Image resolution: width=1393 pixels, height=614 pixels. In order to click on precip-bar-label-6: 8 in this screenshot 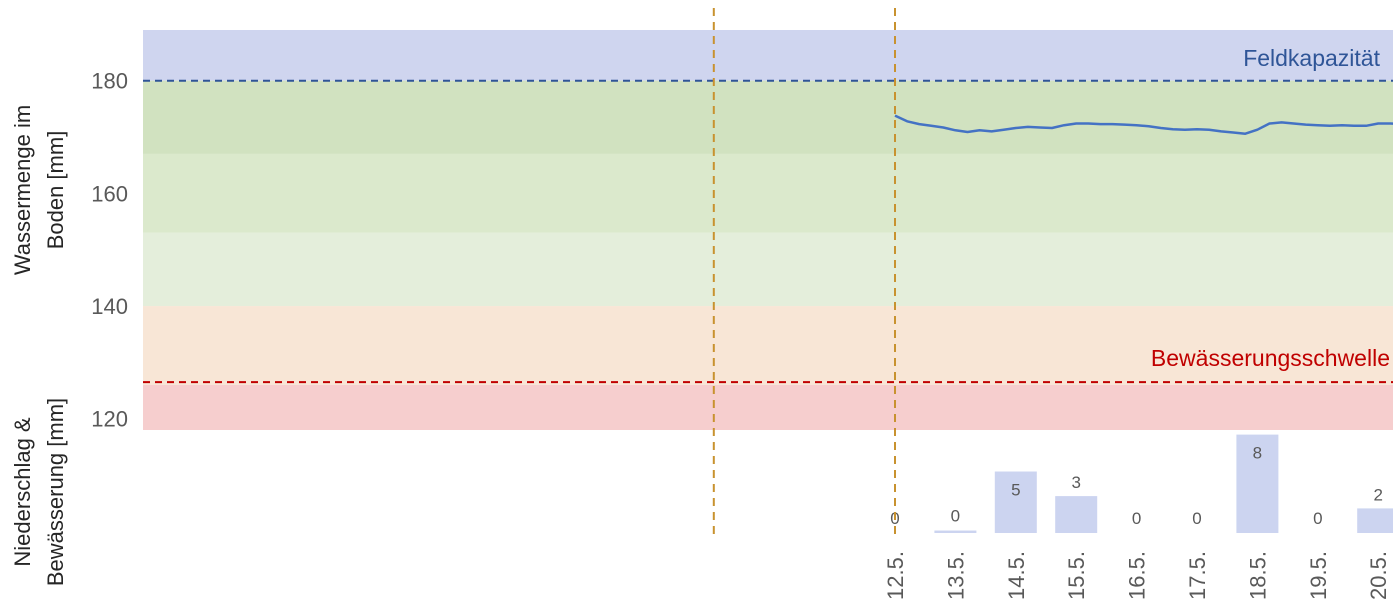, I will do `click(1257, 453)`.